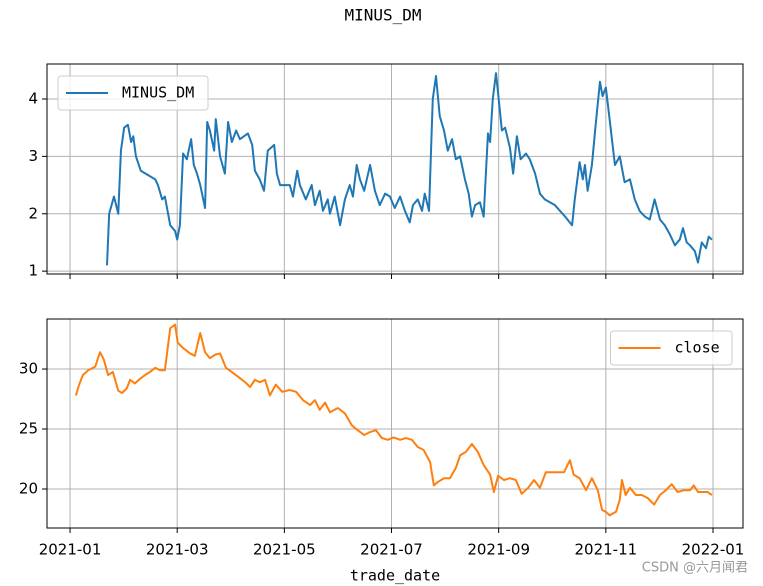 This screenshot has width=763, height=586. Describe the element at coordinates (498, 550) in the screenshot. I see `x-tick-label: 2021-09` at that location.